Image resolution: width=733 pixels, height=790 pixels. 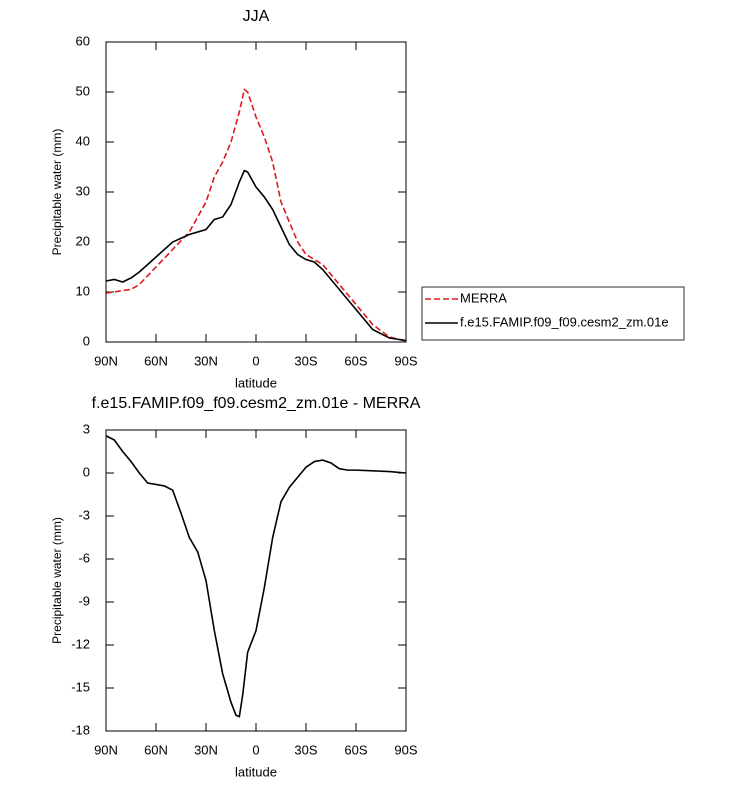 What do you see at coordinates (83, 40) in the screenshot?
I see `y-tick-label: 60` at bounding box center [83, 40].